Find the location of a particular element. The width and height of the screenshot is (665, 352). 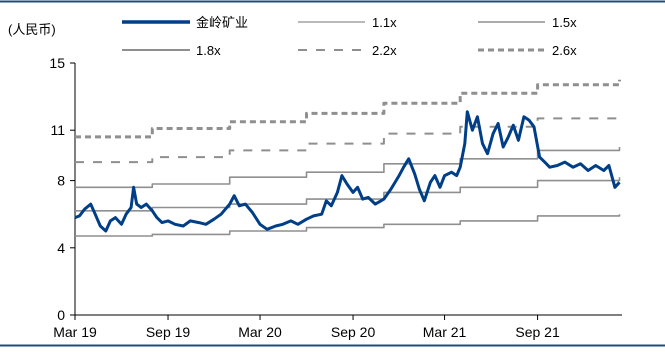

legend-label-2-2x: 2.2x is located at coordinates (384, 50).